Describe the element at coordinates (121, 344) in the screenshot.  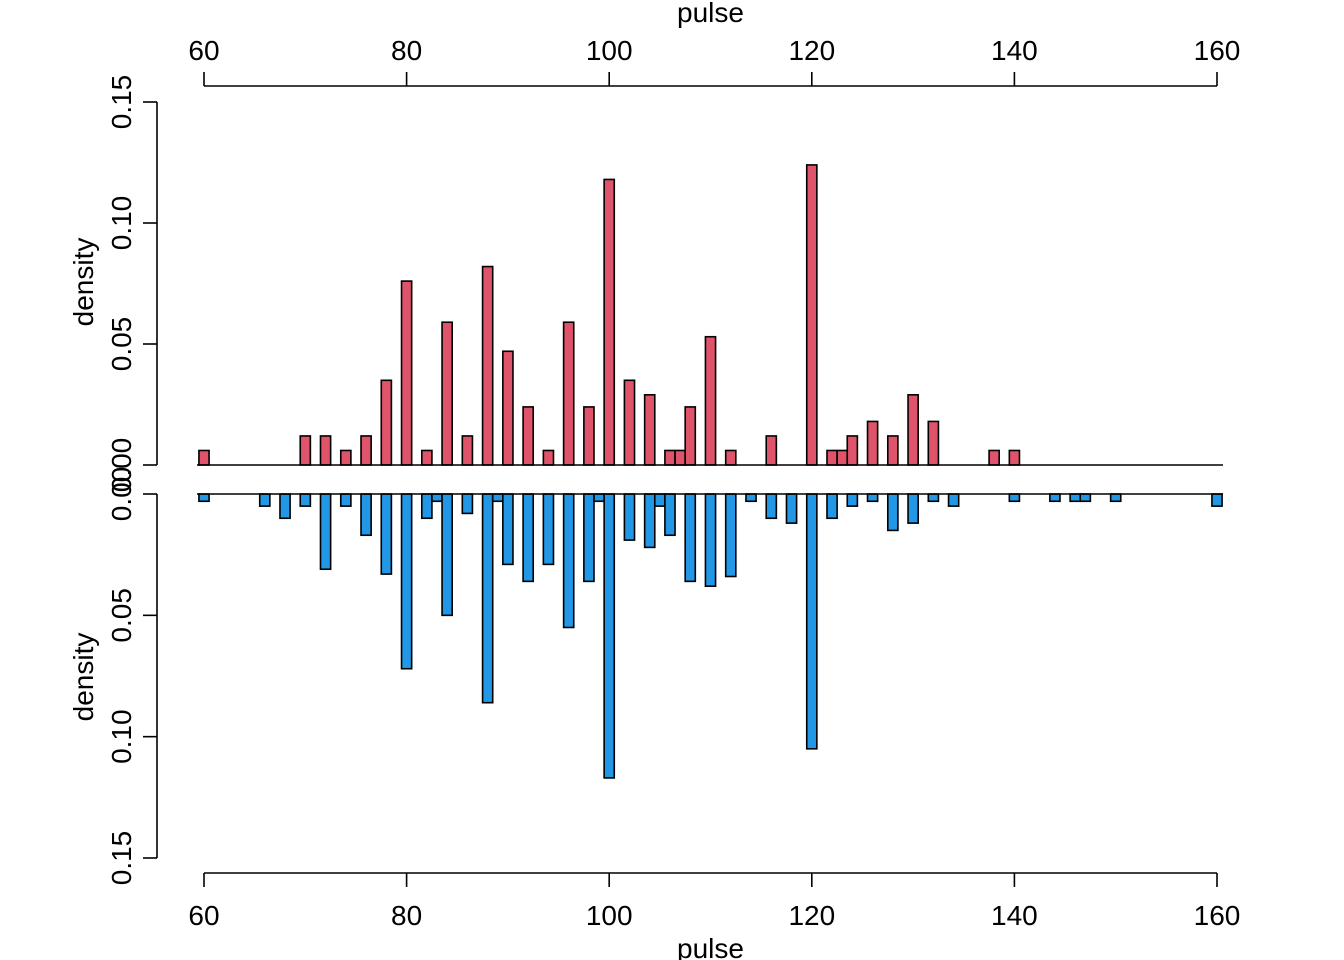
I see `top-y-tick-label: 0.05` at that location.